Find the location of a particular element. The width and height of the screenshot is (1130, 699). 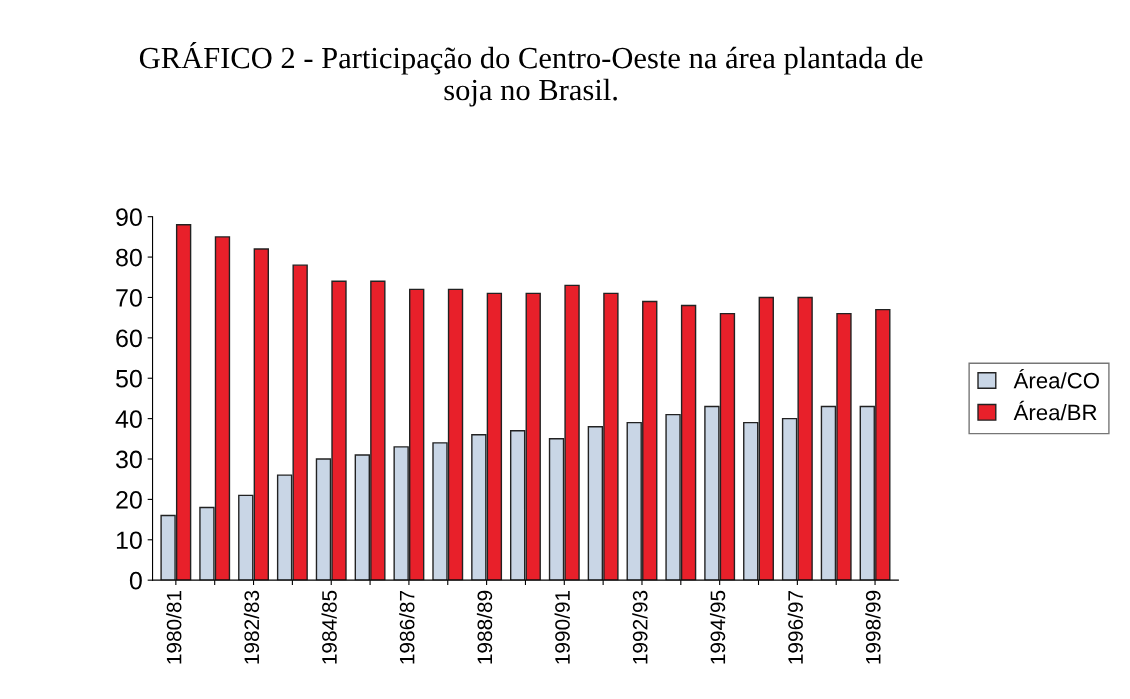

y-tick-label: 80 is located at coordinates (129, 257).